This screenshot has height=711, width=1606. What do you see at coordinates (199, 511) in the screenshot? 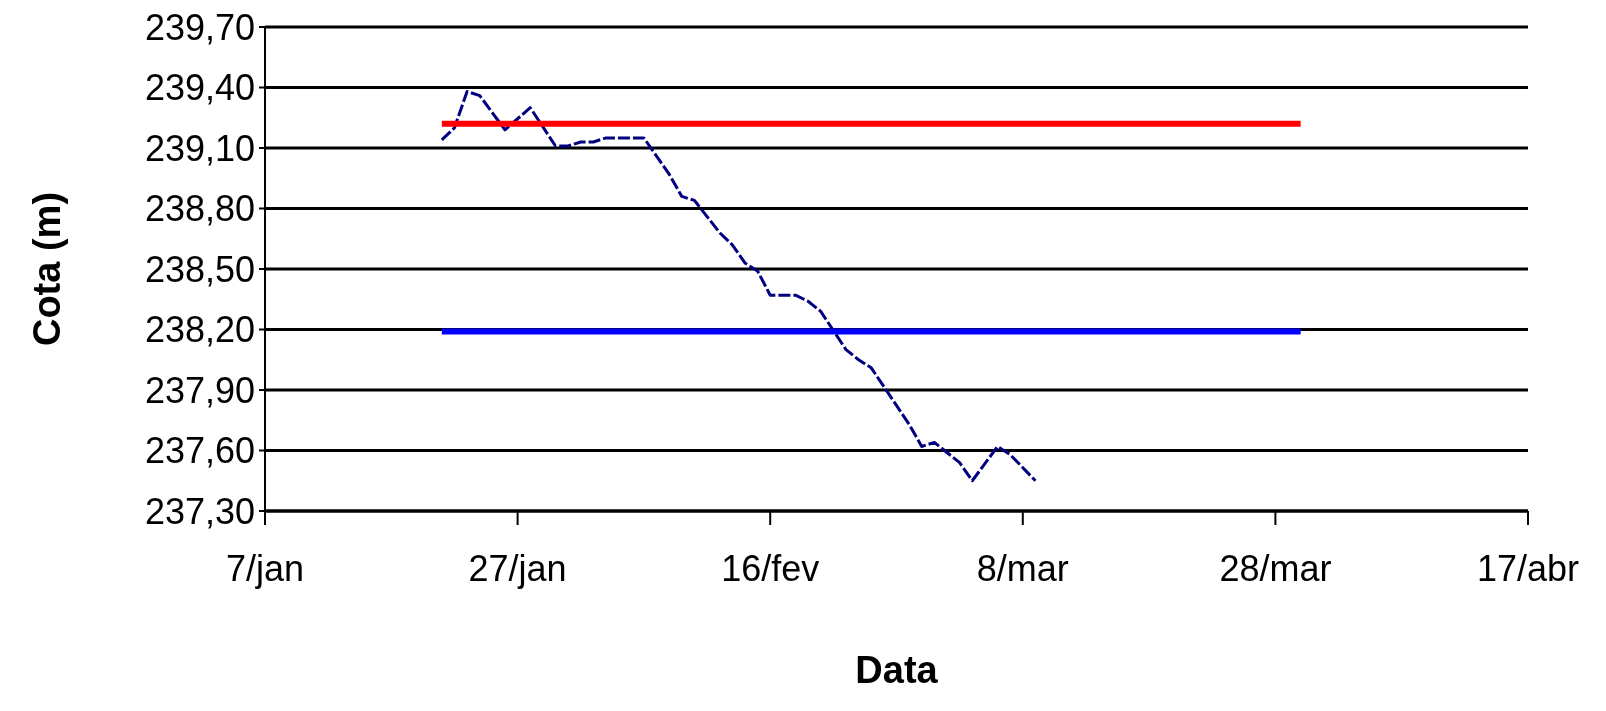
I see `y-tick-label: 237,30` at bounding box center [199, 511].